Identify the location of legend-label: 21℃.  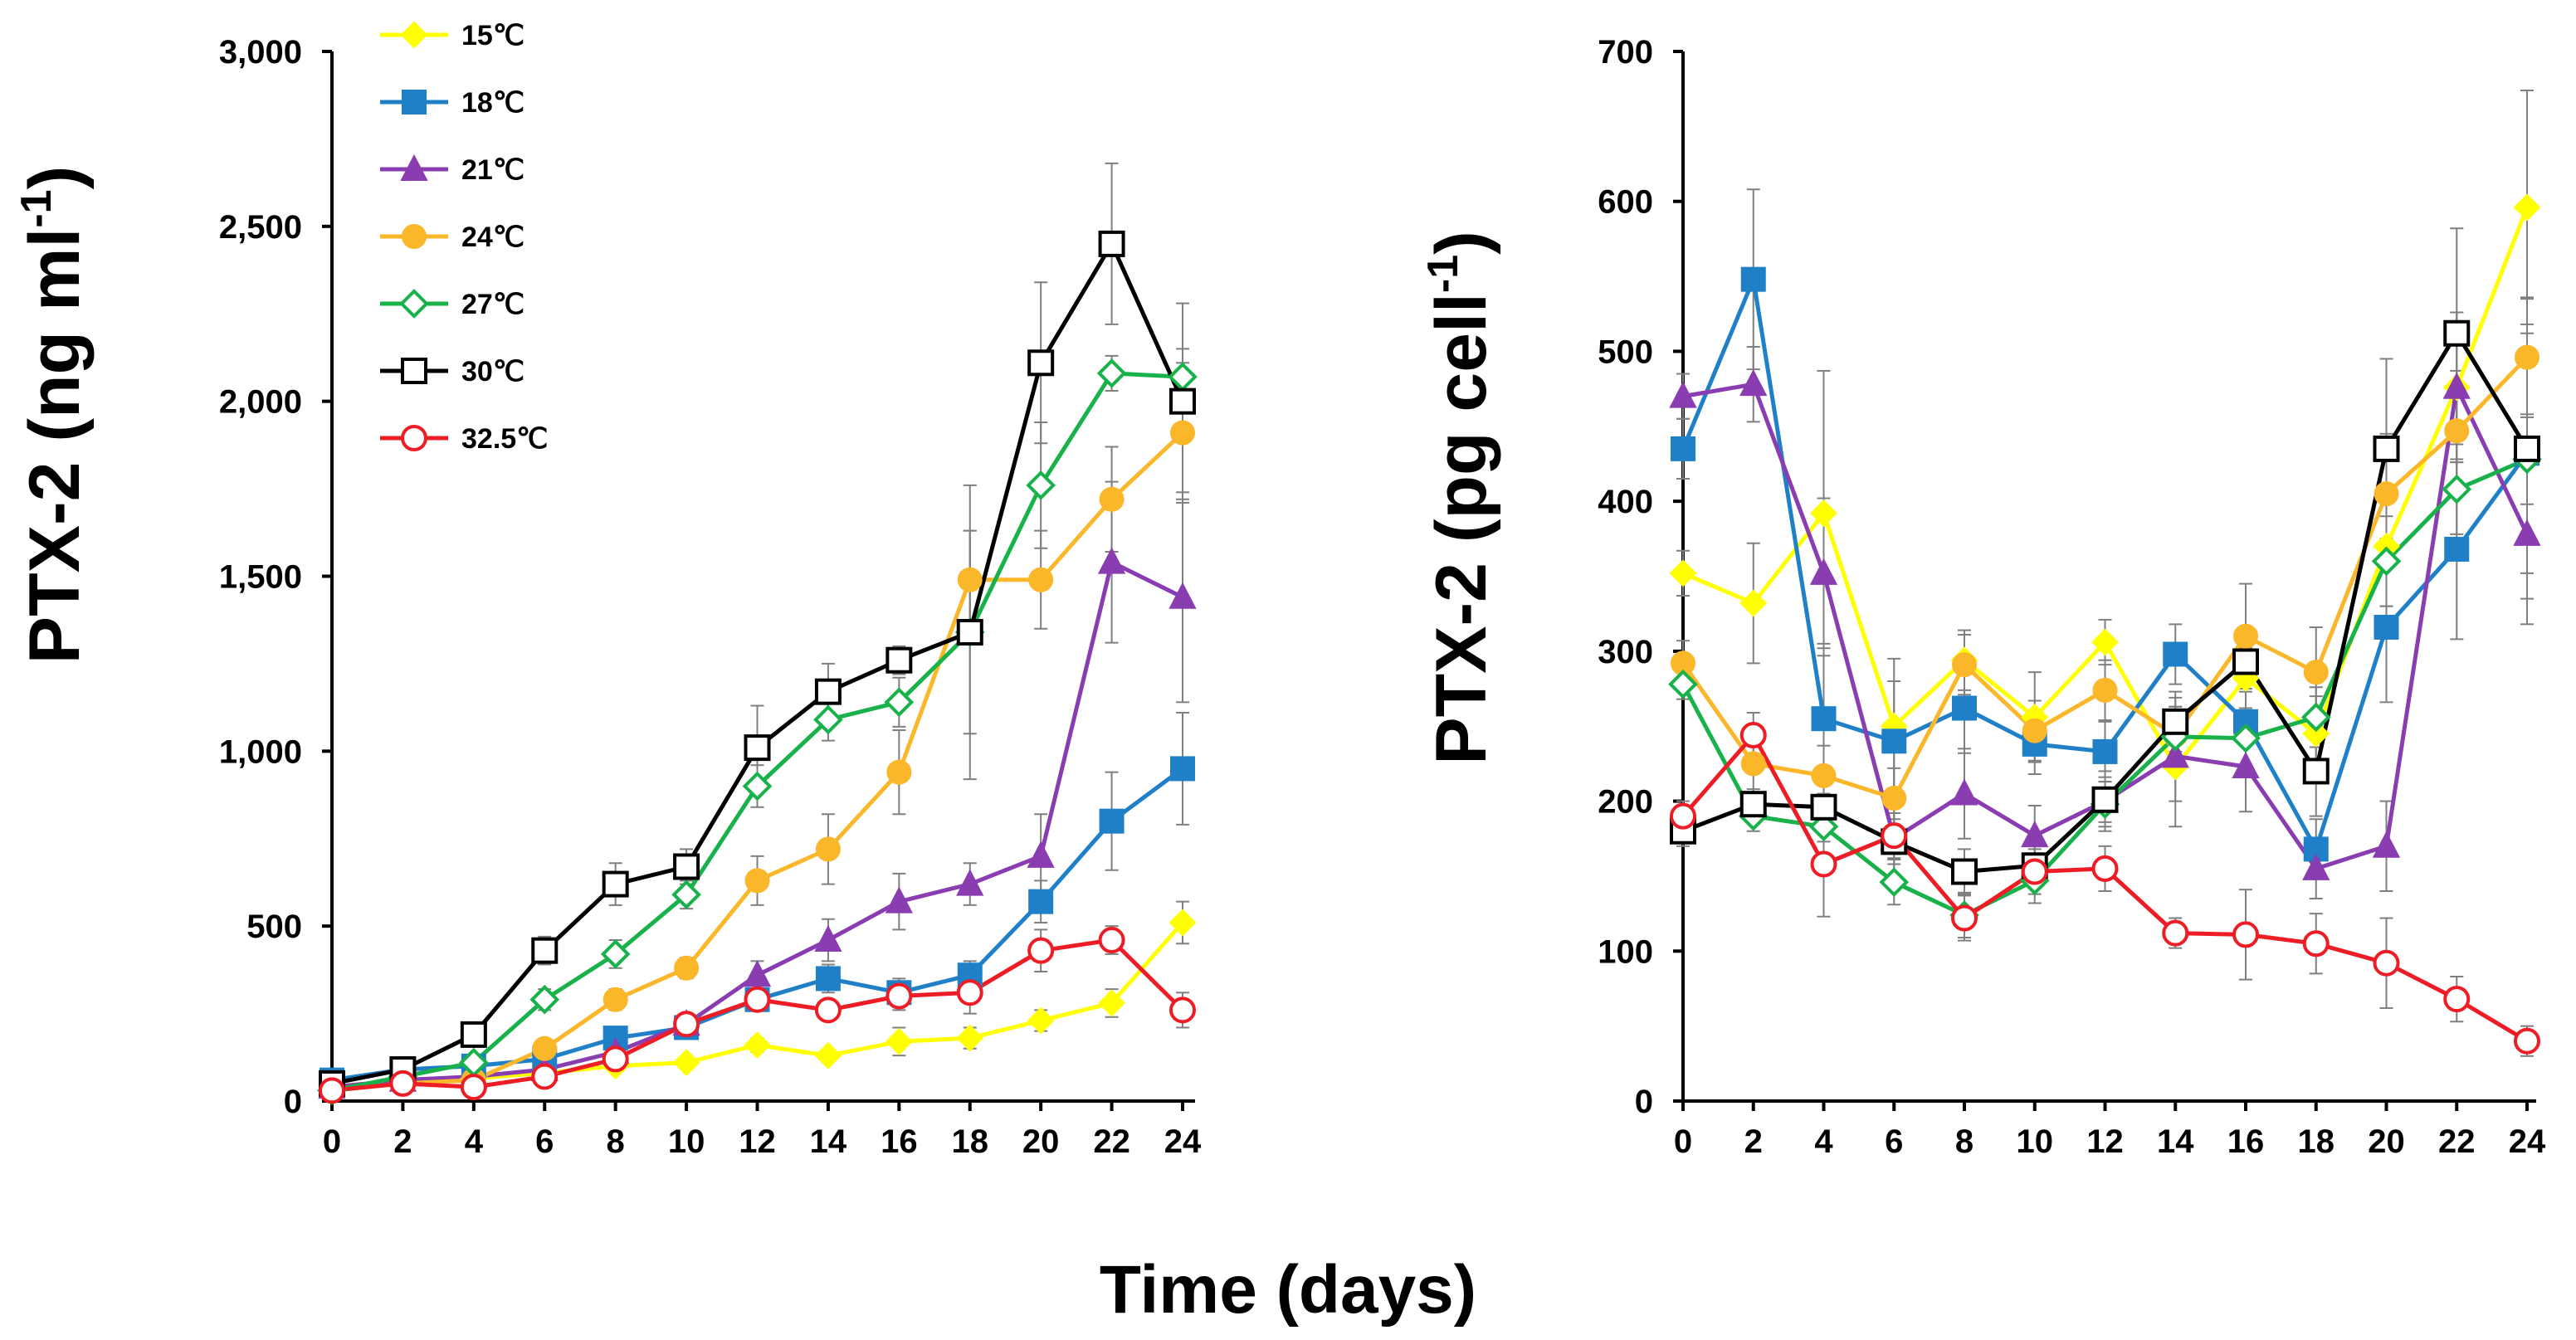
(493, 170).